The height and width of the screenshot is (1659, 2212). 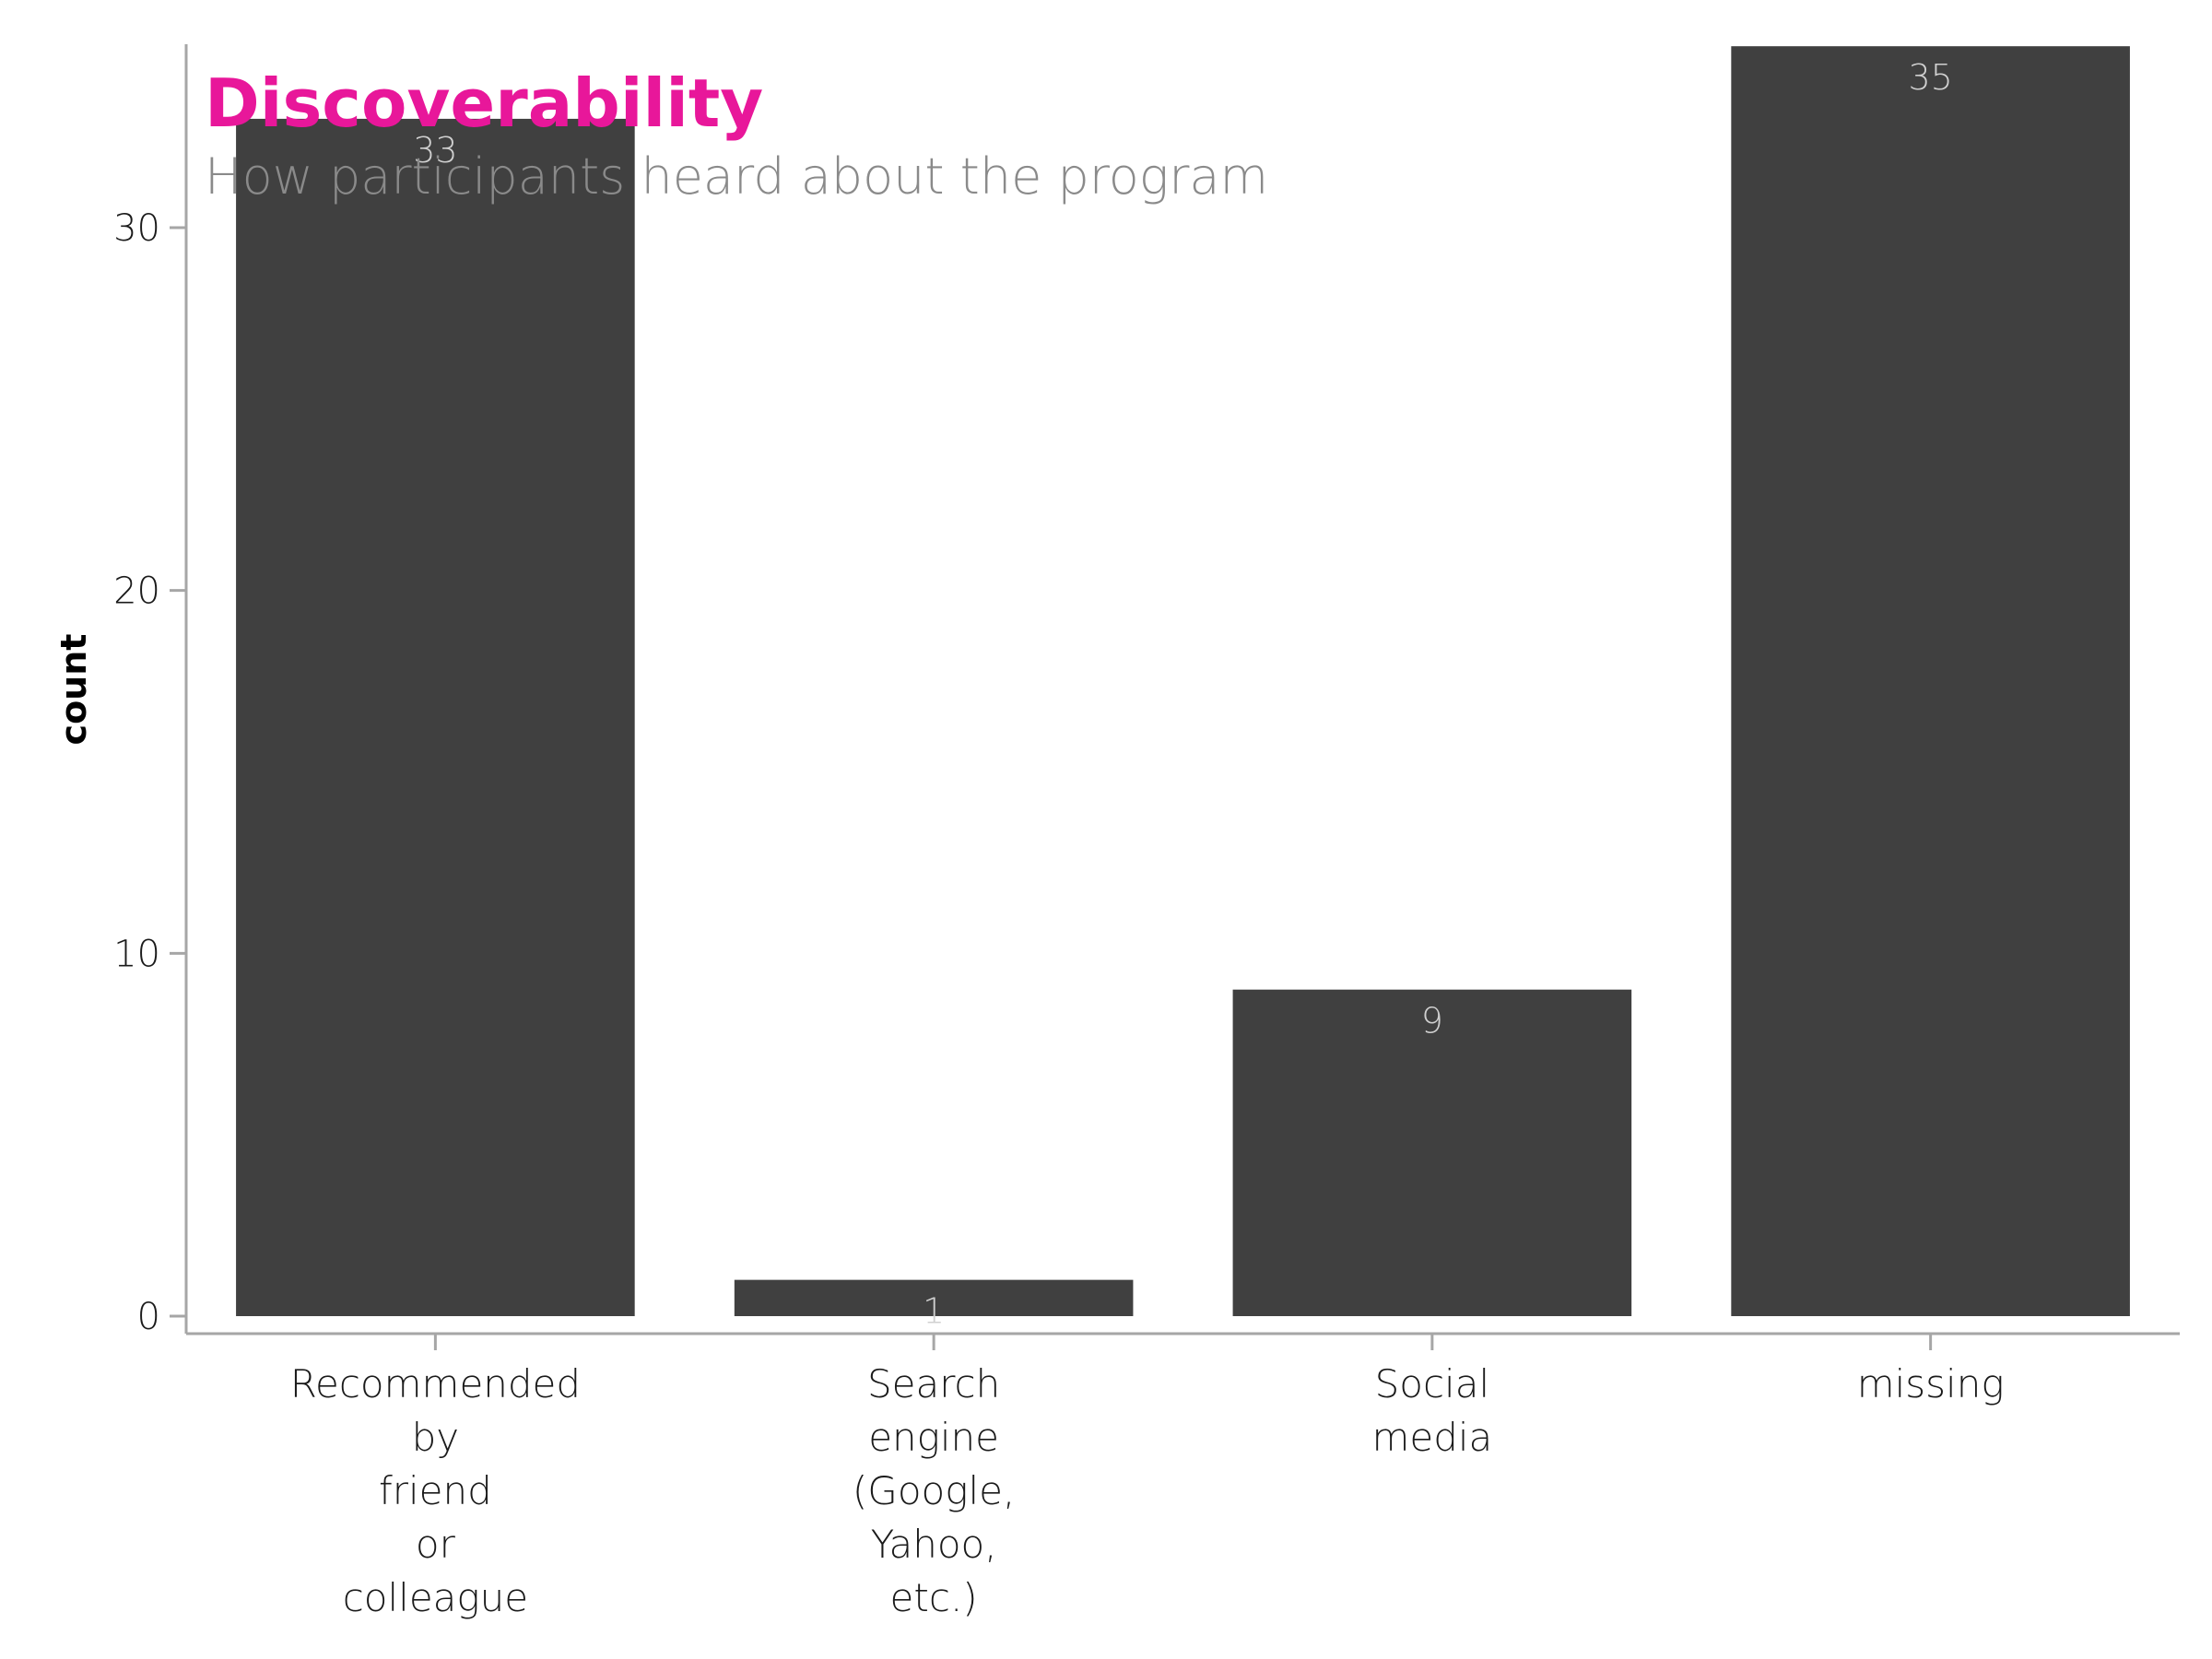 I want to click on chart-subtitle: How participants heard about the program, so click(x=736, y=176).